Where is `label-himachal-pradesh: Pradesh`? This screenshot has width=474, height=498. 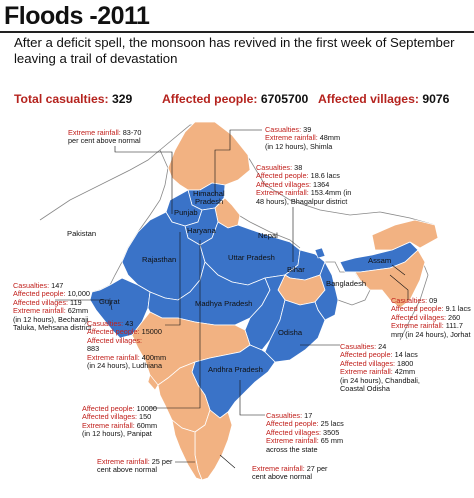
label-himachal-pradesh: Pradesh is located at coordinates (209, 201).